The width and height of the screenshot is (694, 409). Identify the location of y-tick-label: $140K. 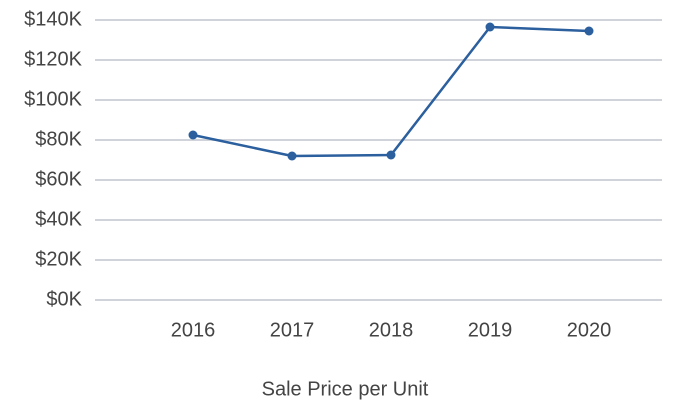
(53, 19).